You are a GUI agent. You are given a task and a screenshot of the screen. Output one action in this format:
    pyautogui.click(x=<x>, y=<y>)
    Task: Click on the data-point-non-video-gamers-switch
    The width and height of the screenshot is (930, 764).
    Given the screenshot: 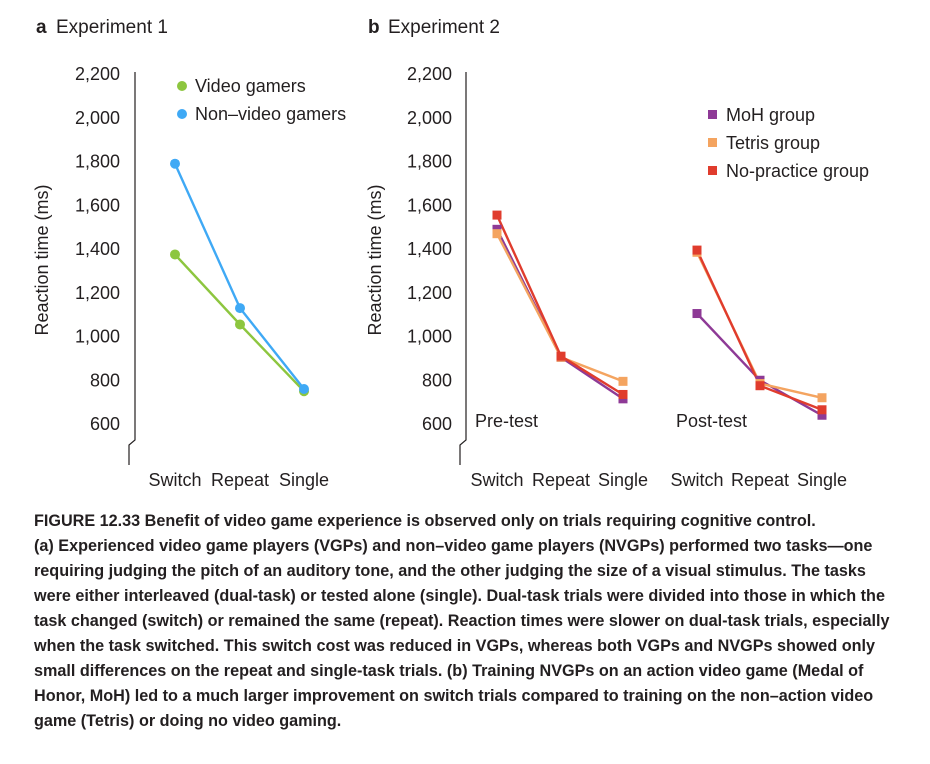 What is the action you would take?
    pyautogui.click(x=175, y=163)
    